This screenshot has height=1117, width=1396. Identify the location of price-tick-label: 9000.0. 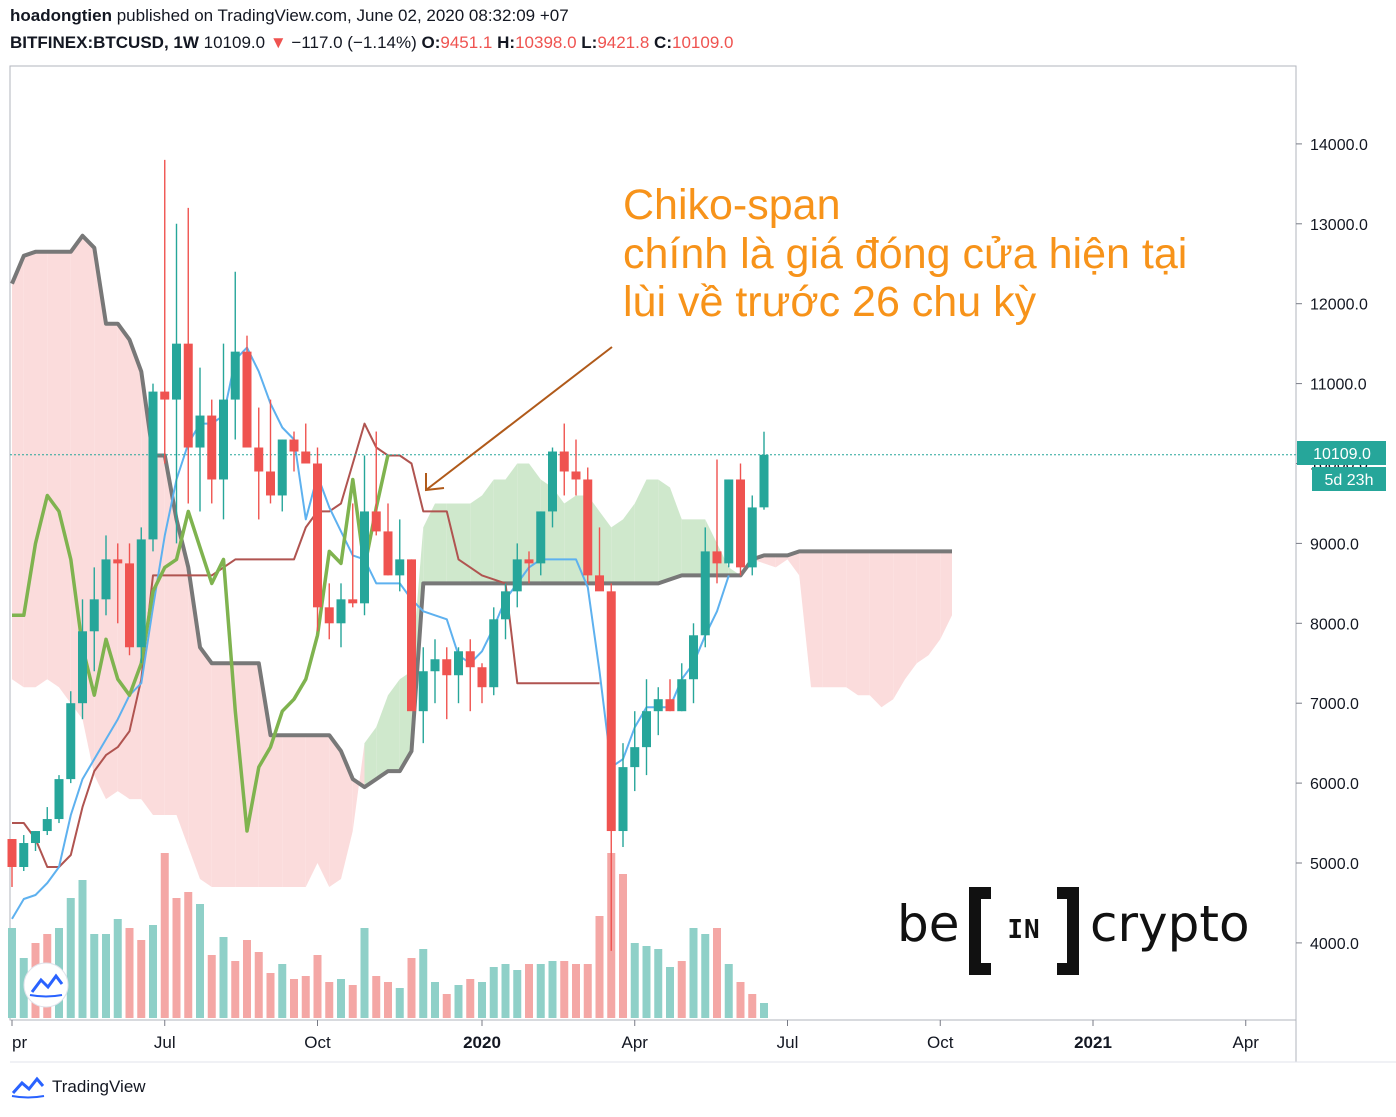
(1334, 544).